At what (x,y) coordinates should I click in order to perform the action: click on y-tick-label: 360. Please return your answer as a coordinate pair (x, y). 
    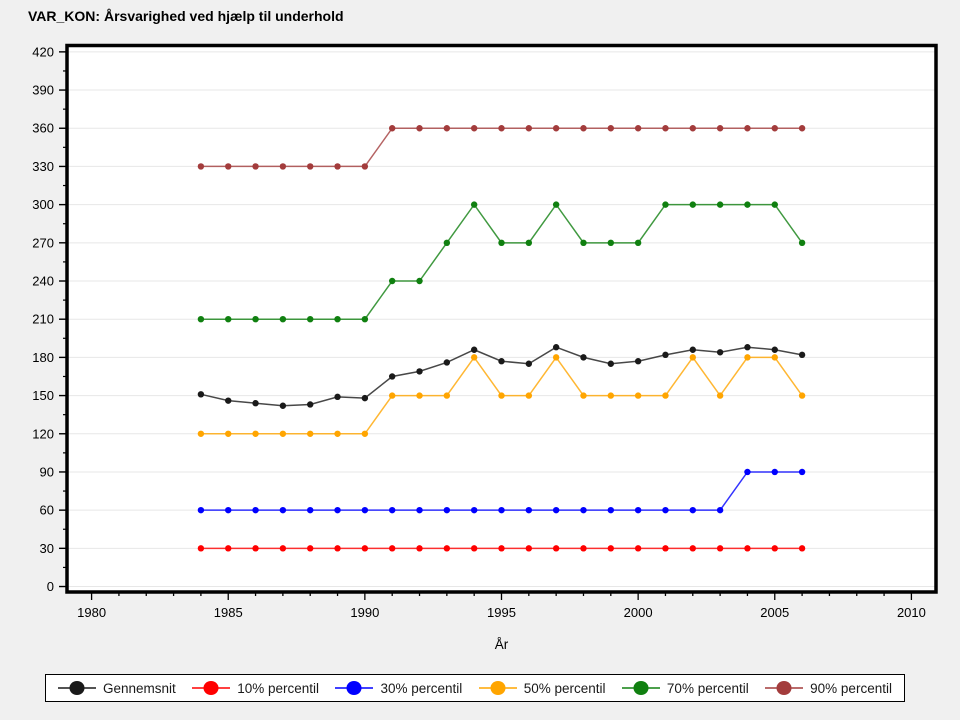
    Looking at the image, I should click on (43, 128).